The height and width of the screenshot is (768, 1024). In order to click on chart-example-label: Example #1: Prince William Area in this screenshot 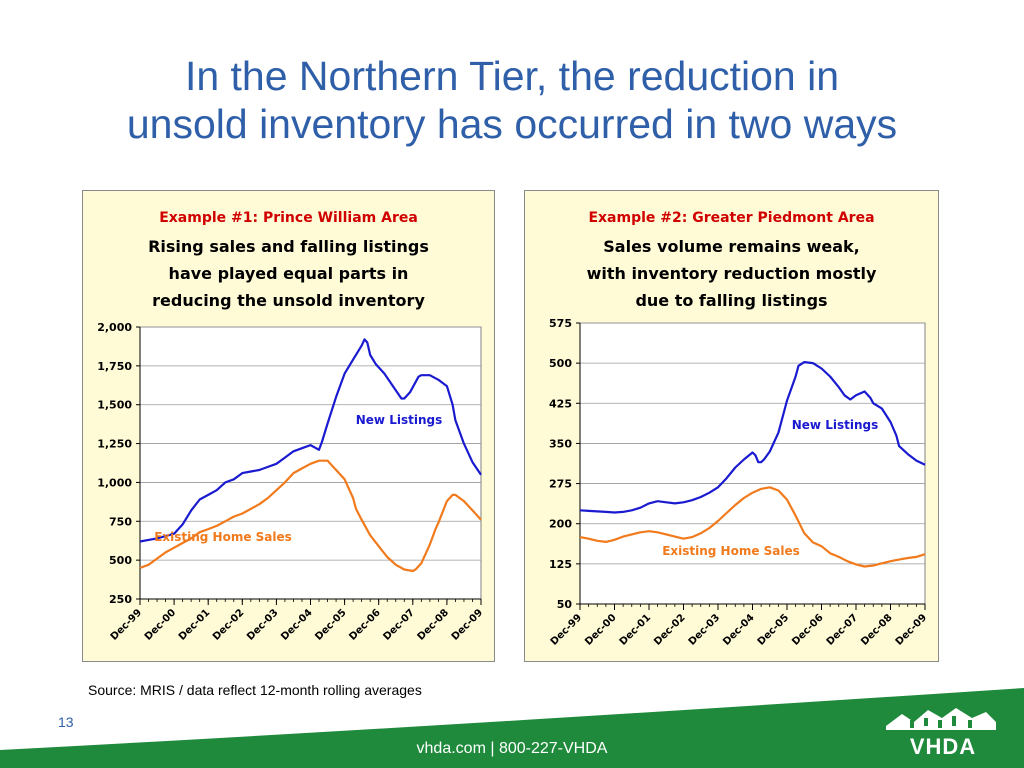, I will do `click(288, 218)`.